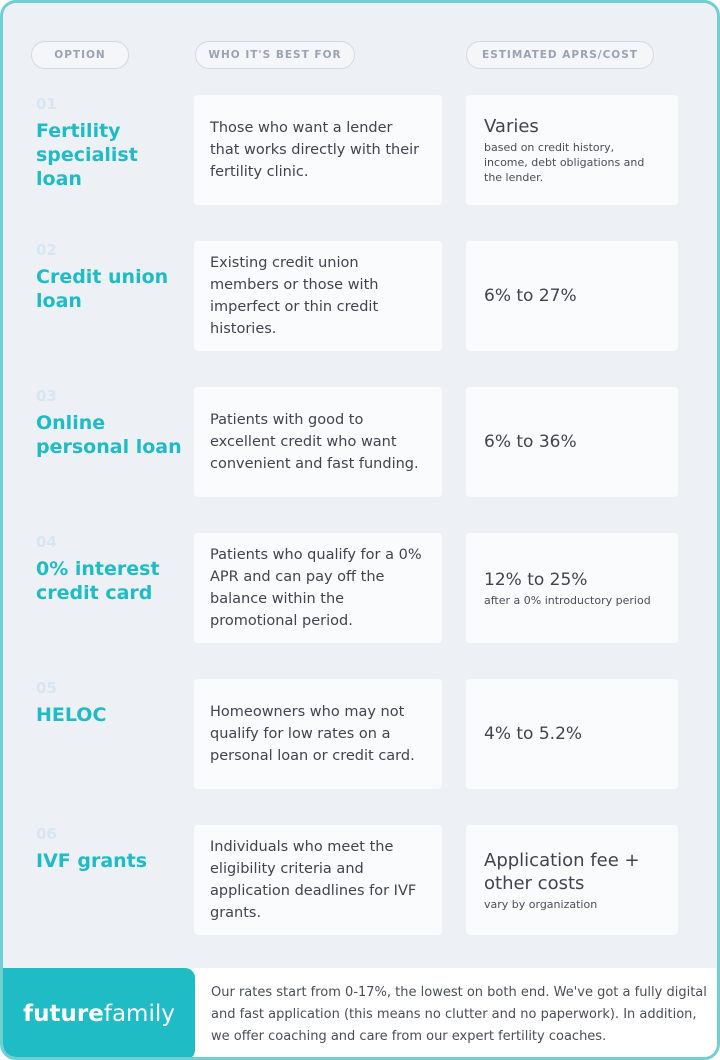 The height and width of the screenshot is (1060, 720). I want to click on brand-logo: future family, so click(99, 1012).